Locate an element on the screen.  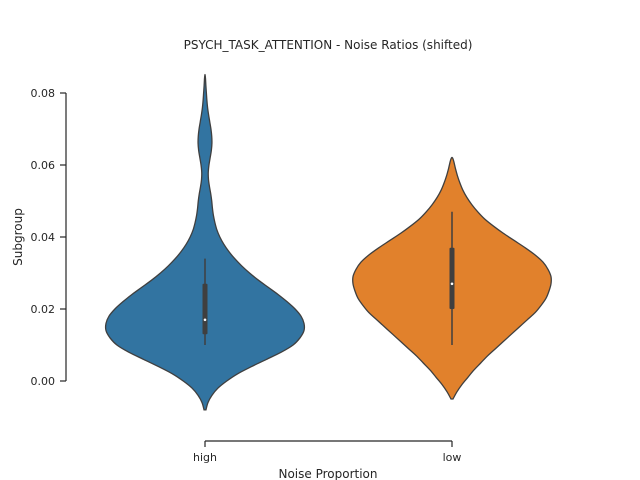
x-tick-label: high is located at coordinates (205, 457).